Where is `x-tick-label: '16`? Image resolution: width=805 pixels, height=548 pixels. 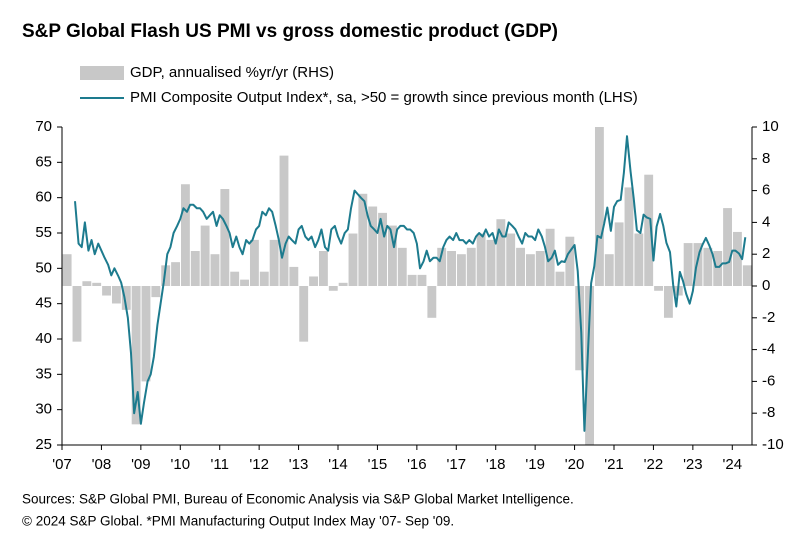
x-tick-label: '16 is located at coordinates (417, 464).